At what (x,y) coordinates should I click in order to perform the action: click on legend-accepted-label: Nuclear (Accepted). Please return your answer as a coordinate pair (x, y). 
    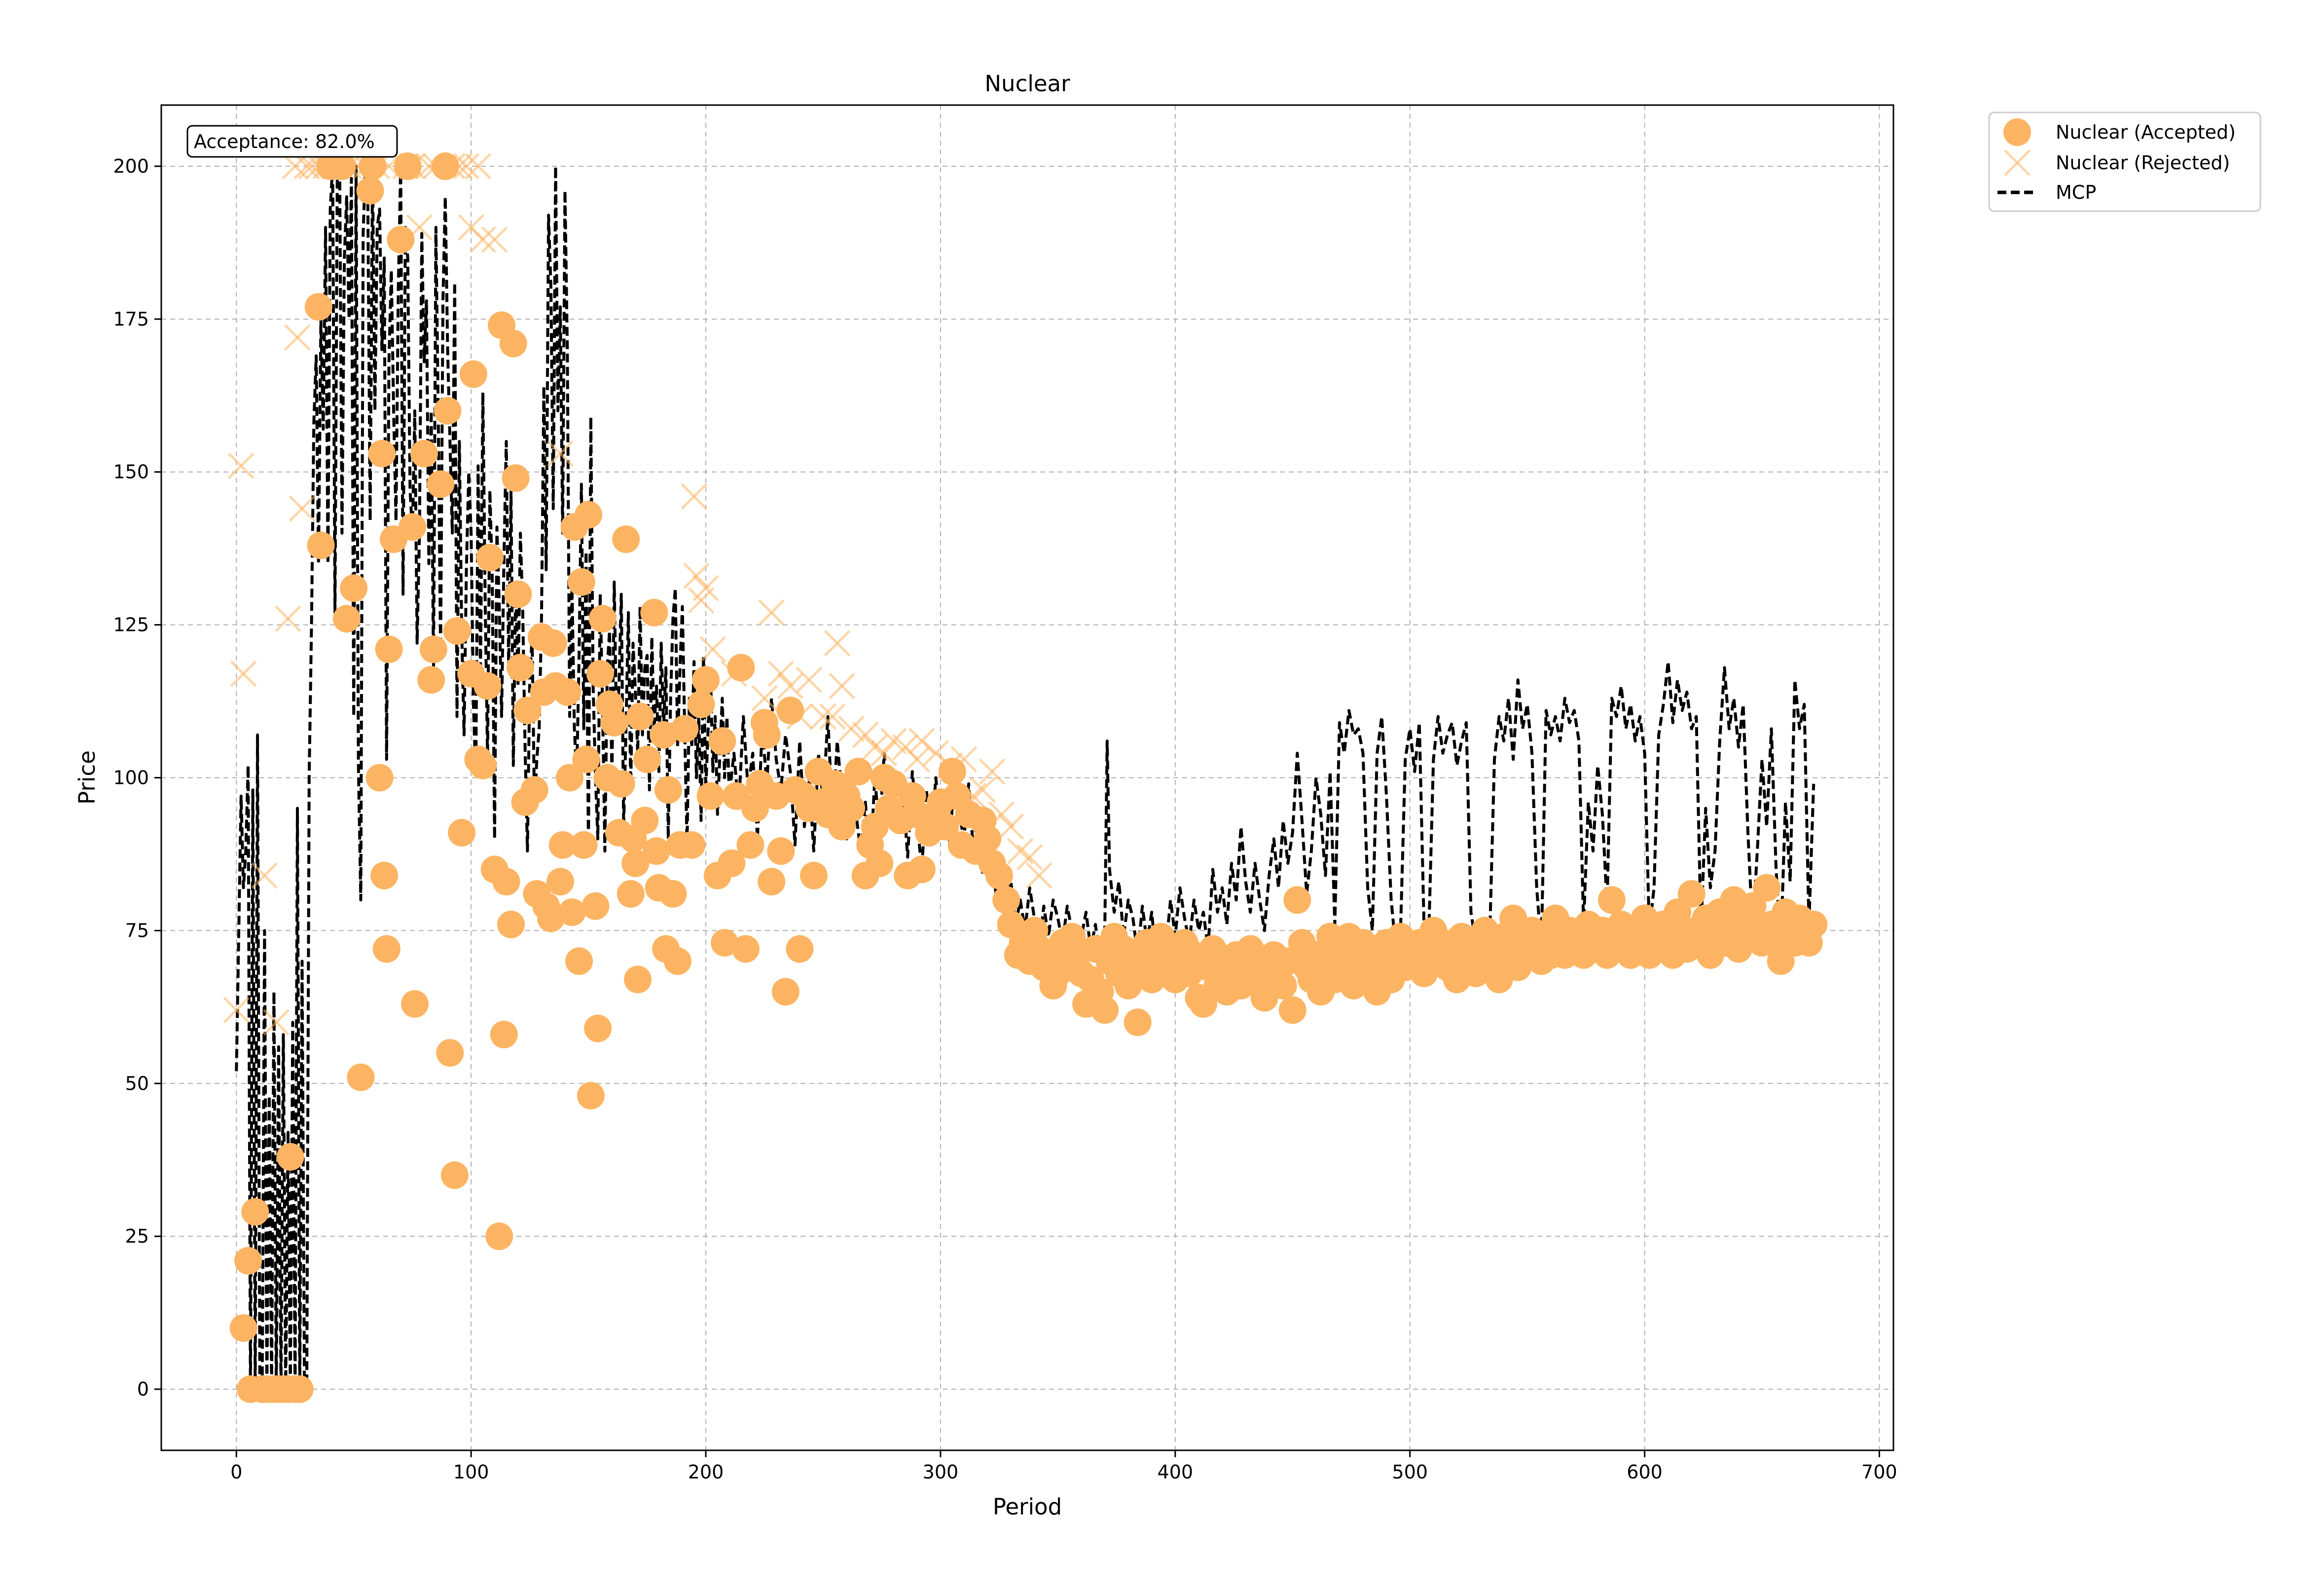
    Looking at the image, I should click on (2146, 132).